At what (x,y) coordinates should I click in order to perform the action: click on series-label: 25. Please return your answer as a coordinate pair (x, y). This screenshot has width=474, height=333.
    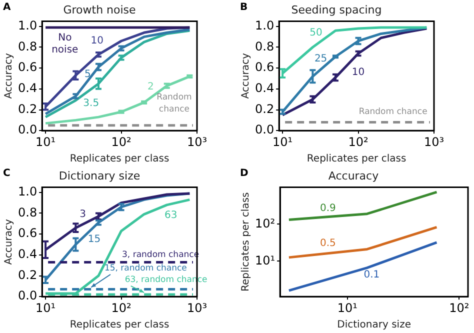
    Looking at the image, I should click on (321, 58).